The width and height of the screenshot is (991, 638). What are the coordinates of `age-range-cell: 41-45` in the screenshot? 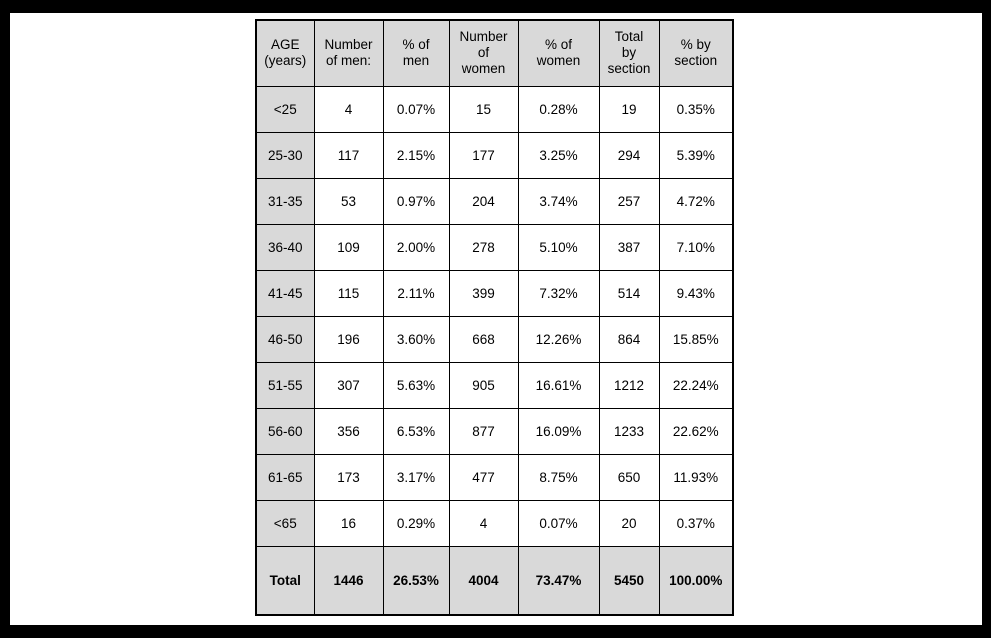 It's located at (285, 293).